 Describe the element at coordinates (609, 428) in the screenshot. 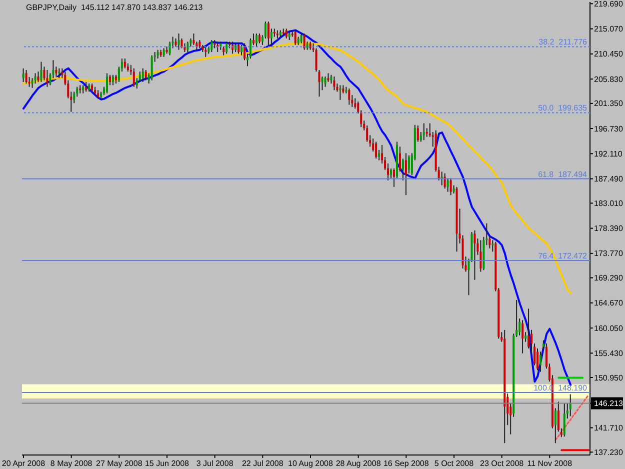

I see `y-tick-label: 141.710` at that location.